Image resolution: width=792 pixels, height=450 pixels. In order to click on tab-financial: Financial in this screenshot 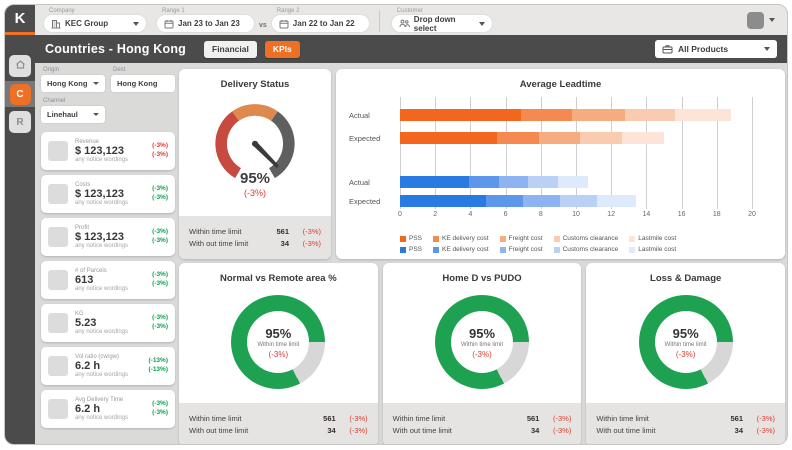, I will do `click(230, 49)`.